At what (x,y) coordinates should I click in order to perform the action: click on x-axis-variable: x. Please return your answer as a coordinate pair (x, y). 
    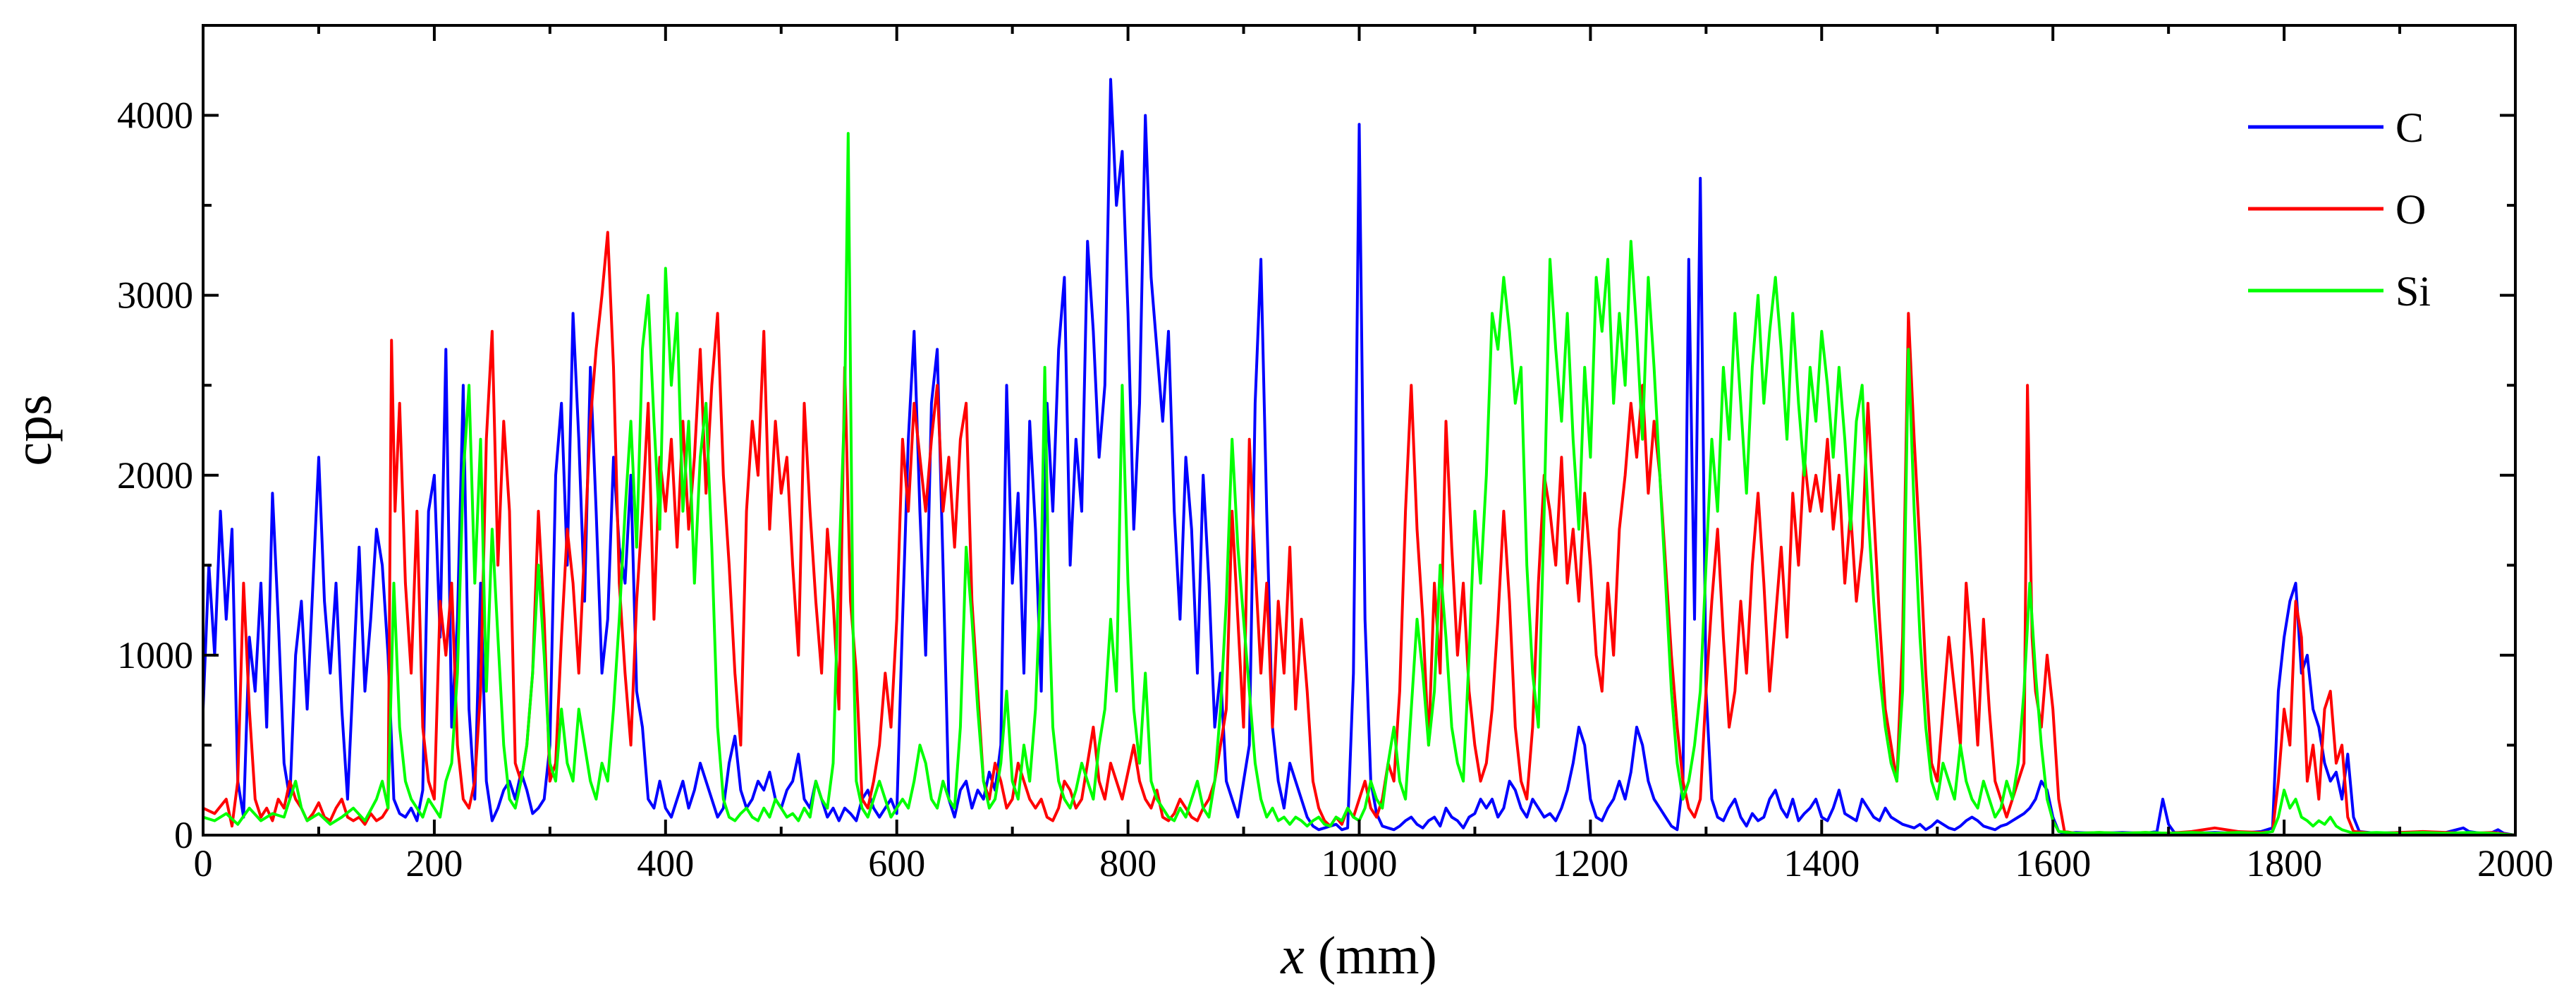
    Looking at the image, I should click on (1293, 955).